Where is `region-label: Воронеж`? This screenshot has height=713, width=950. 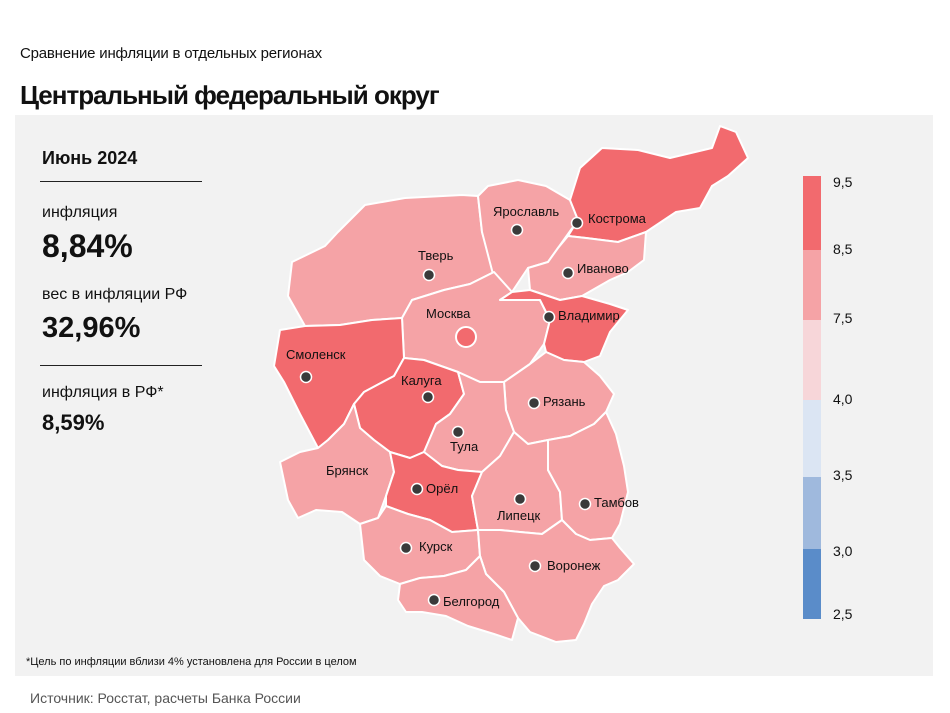
region-label: Воронеж is located at coordinates (574, 565).